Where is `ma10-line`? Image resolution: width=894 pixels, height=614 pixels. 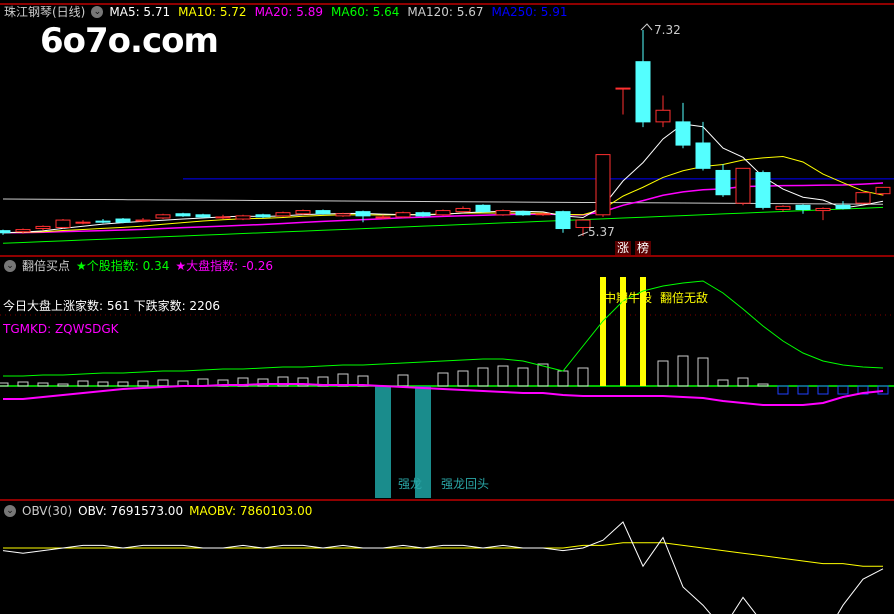
ma10-line is located at coordinates (443, 195).